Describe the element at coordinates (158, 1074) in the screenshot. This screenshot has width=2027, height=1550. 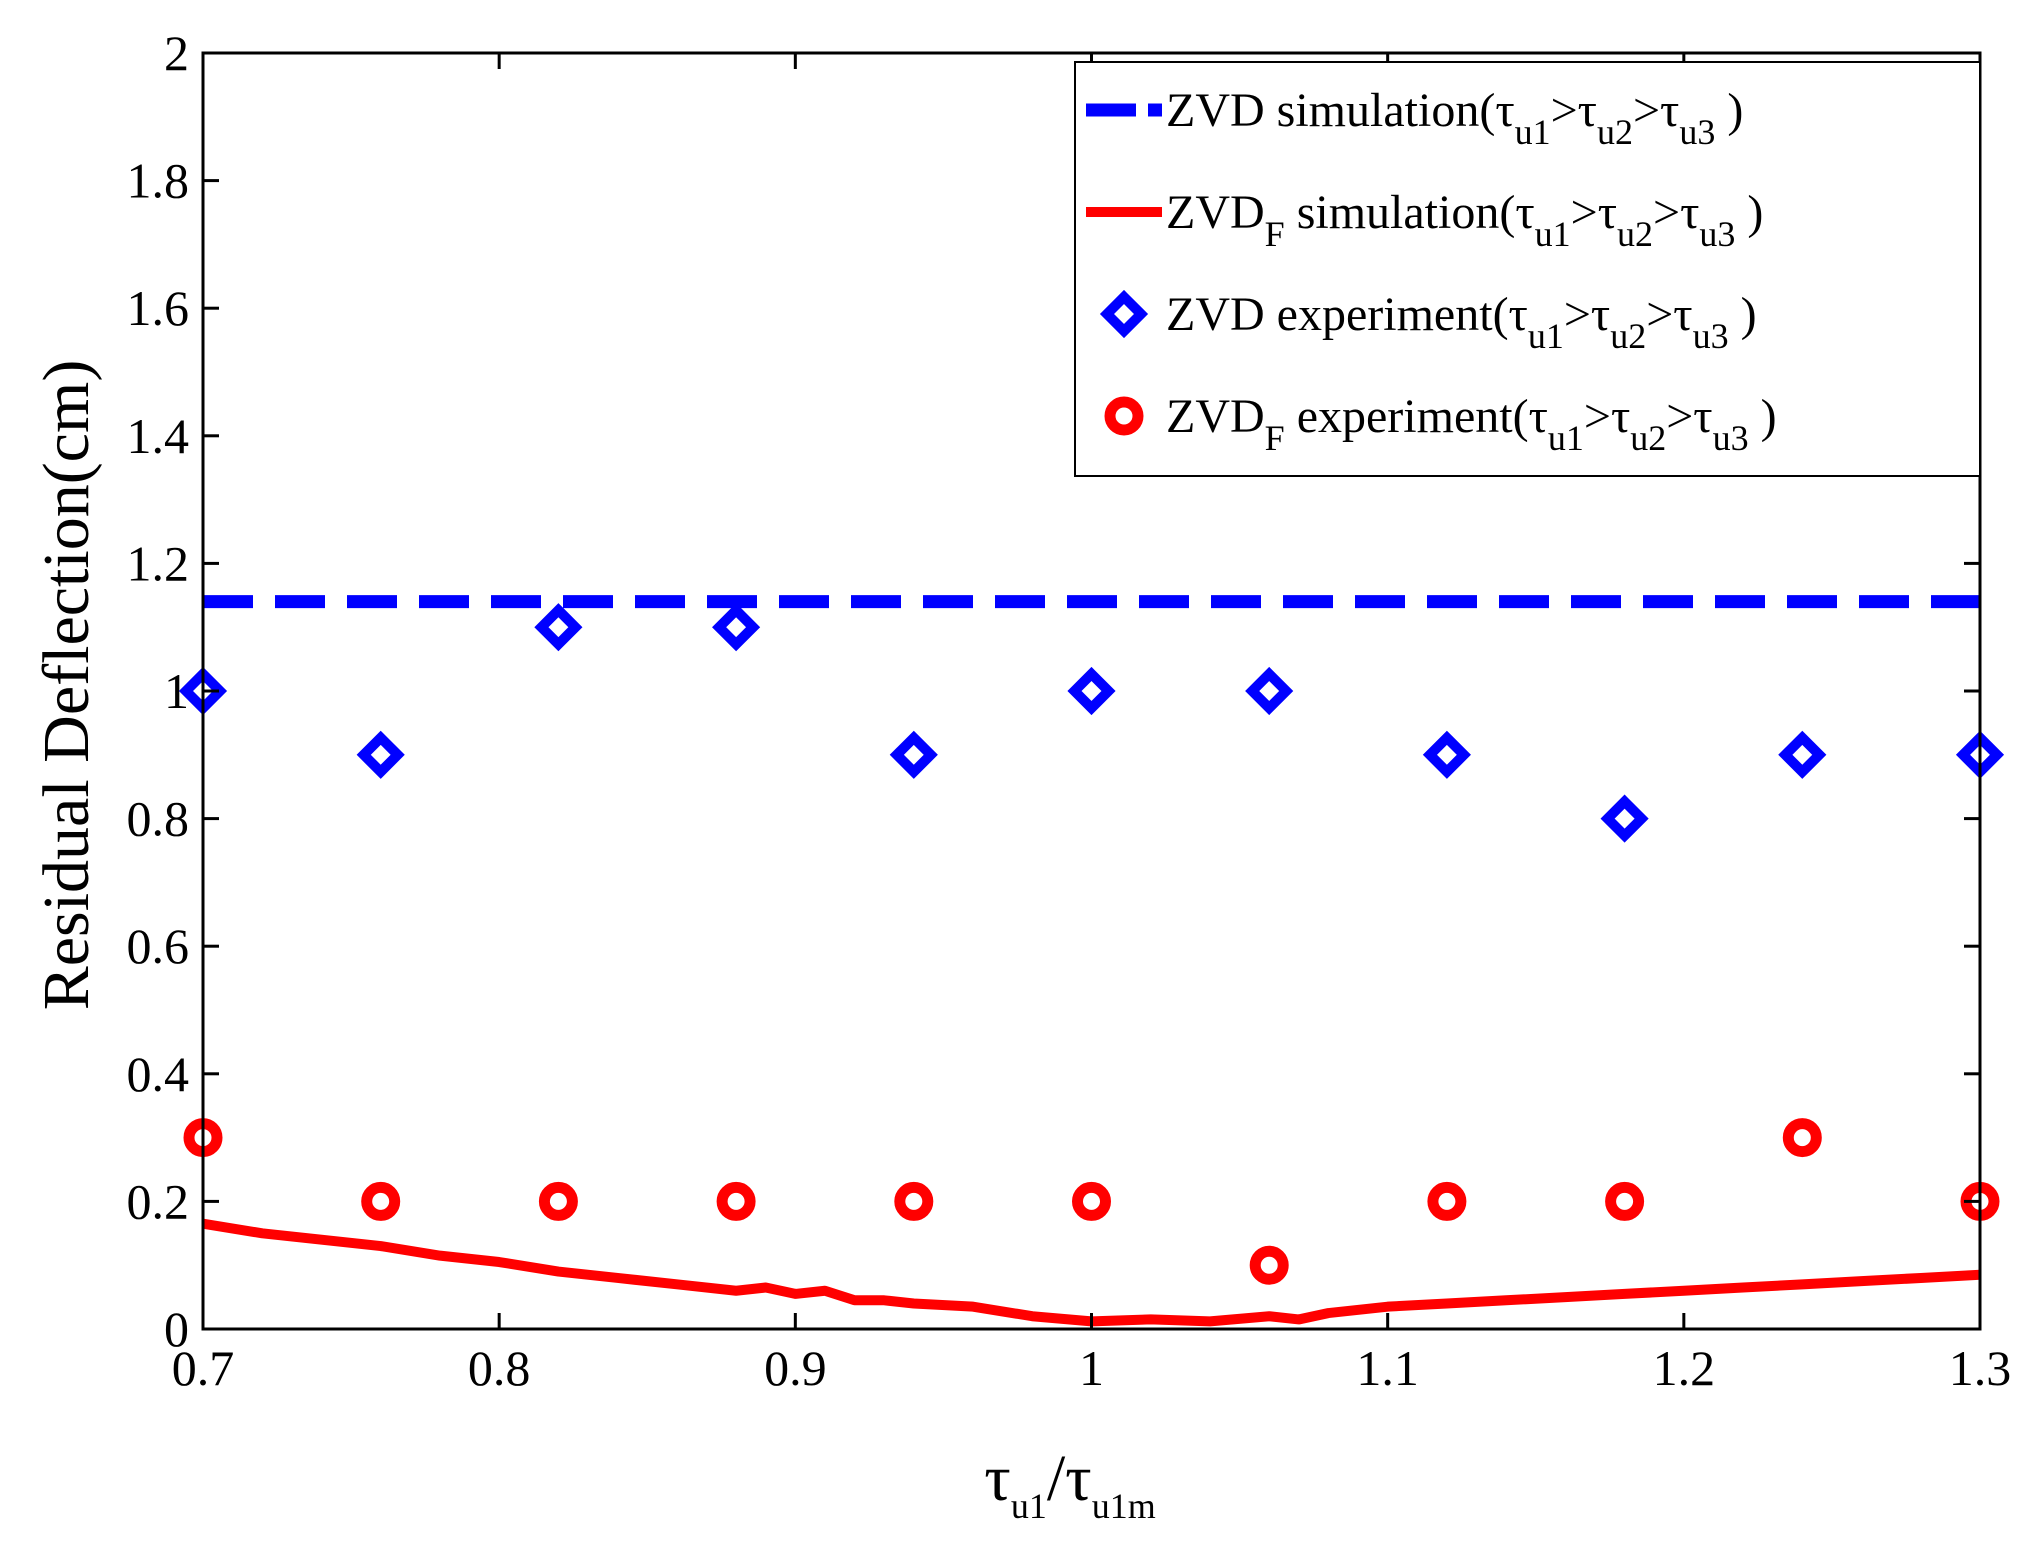
I see `y-tick-label: 0.4` at that location.